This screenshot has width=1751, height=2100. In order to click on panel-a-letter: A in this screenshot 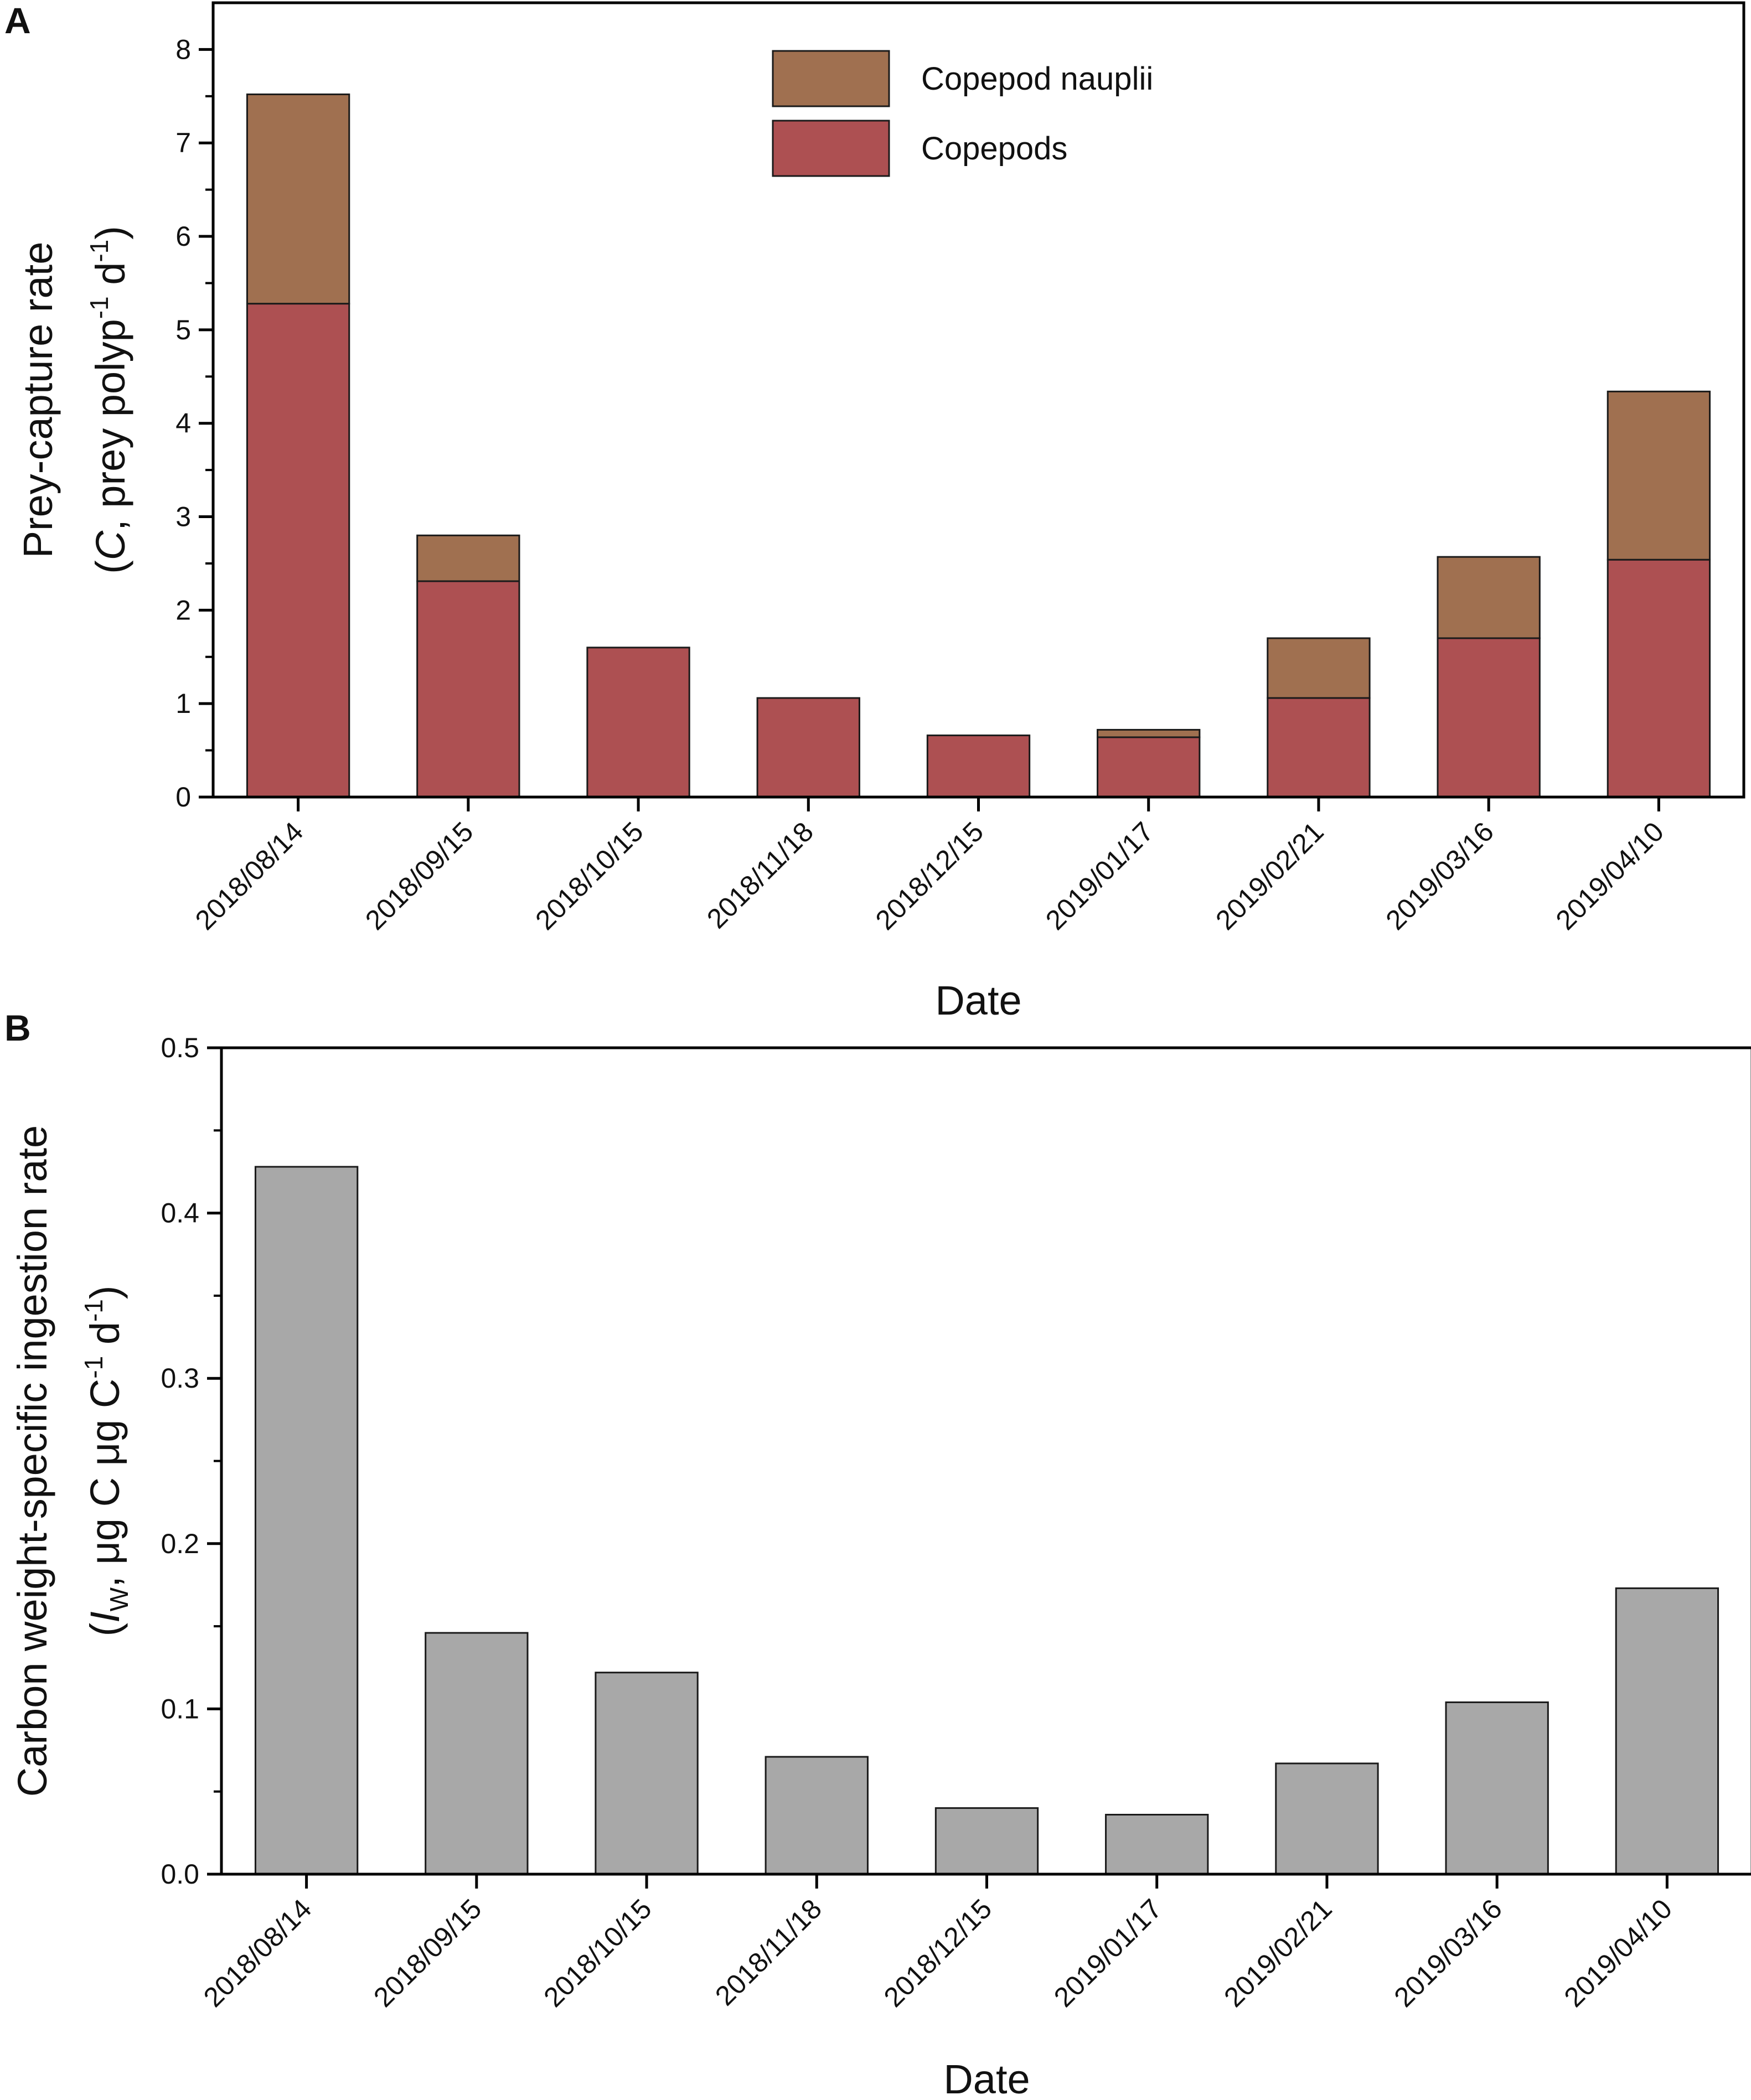, I will do `click(17, 21)`.